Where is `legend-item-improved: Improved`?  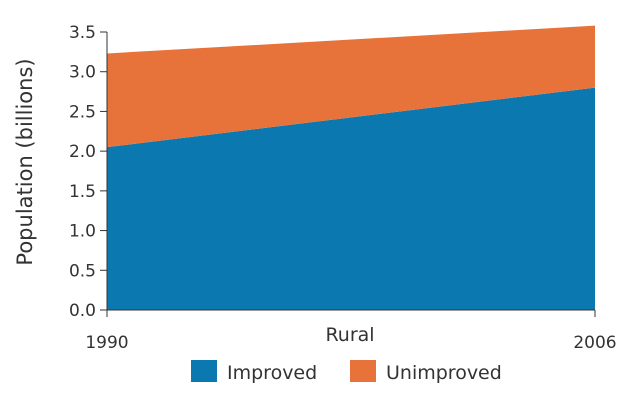 legend-item-improved: Improved is located at coordinates (254, 372).